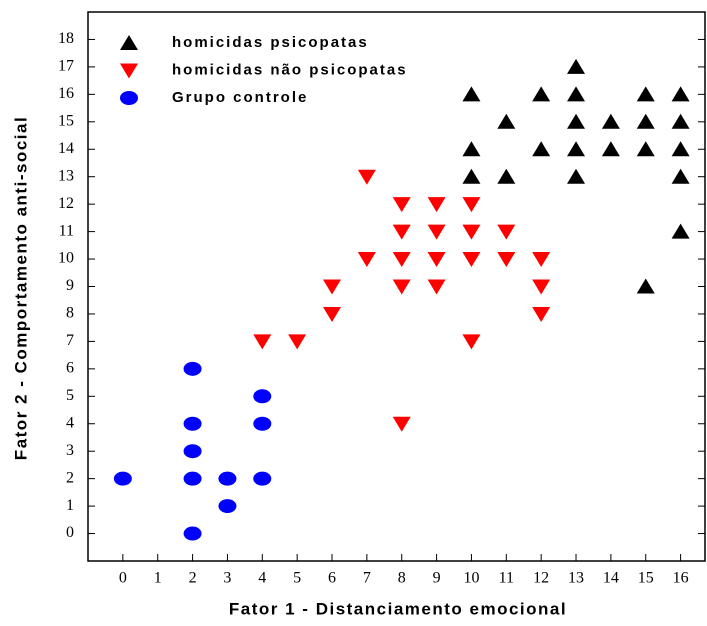 This screenshot has width=707, height=626. What do you see at coordinates (66, 93) in the screenshot?
I see `y-tick-label: 16` at bounding box center [66, 93].